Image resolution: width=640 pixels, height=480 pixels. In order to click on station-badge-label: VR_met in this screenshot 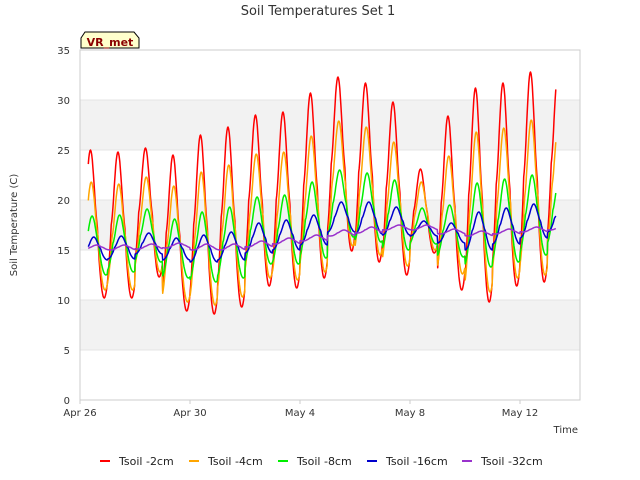, I will do `click(110, 42)`.